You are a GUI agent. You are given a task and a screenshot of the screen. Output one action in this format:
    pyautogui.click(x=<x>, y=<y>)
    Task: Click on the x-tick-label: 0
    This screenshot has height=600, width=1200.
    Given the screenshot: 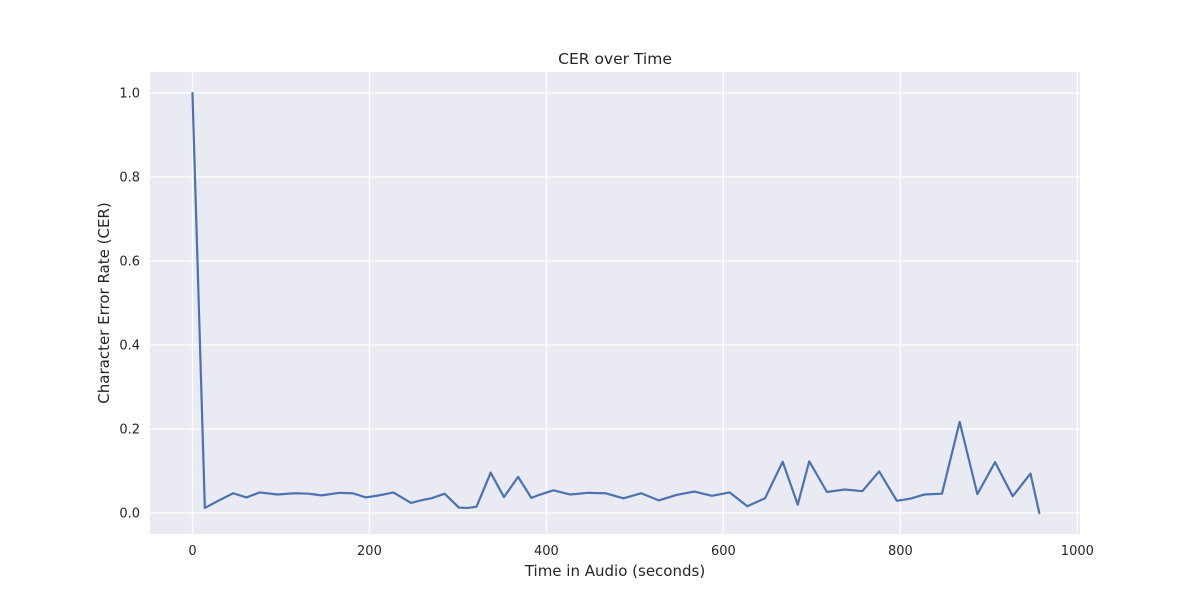 What is the action you would take?
    pyautogui.click(x=192, y=551)
    